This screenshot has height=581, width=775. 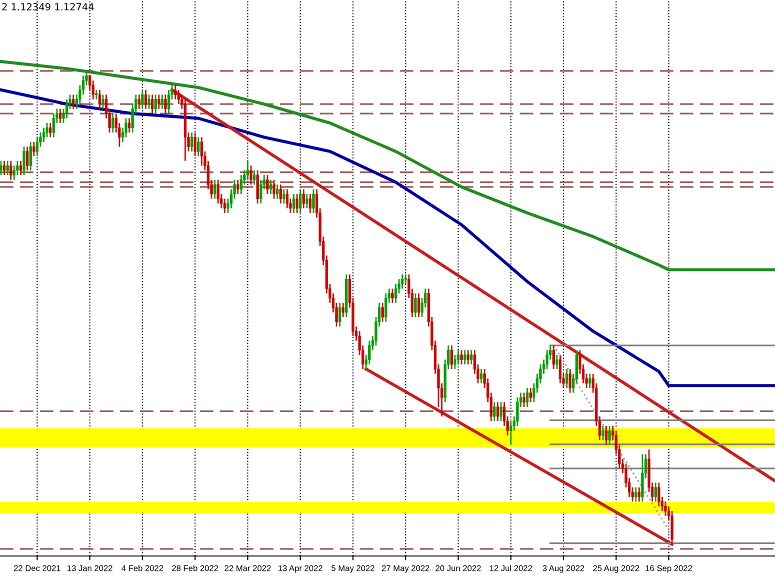 I want to click on x-tick-label: 5 May 2022, so click(x=353, y=569).